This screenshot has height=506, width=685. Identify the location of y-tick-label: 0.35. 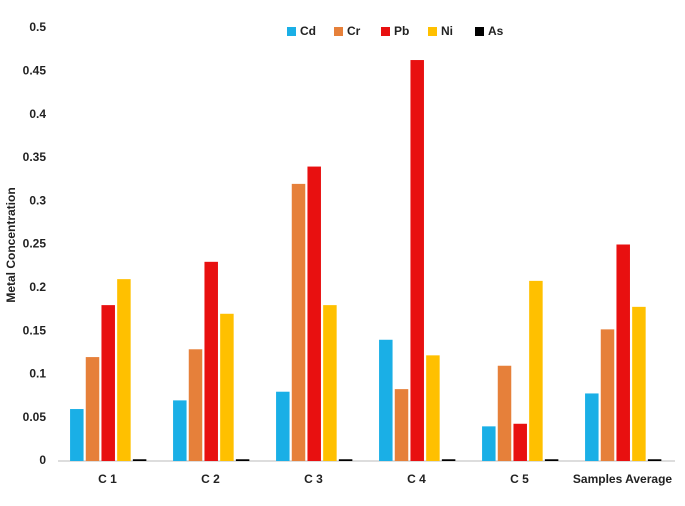
(35, 157).